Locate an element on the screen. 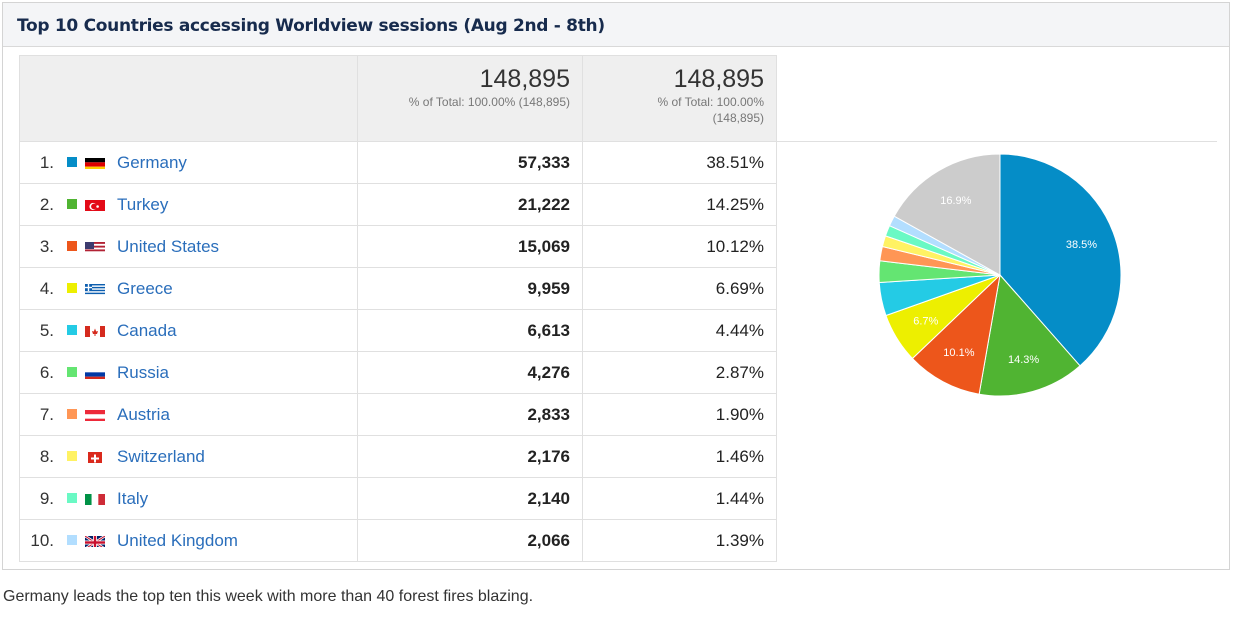  country-link: Canada is located at coordinates (147, 330).